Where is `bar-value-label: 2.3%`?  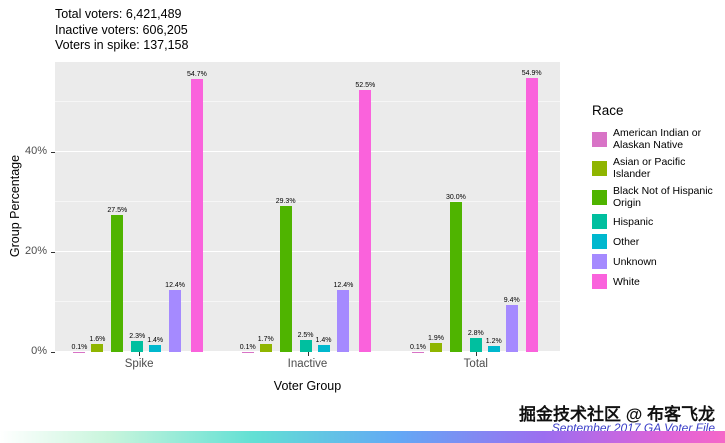 bar-value-label: 2.3% is located at coordinates (137, 336).